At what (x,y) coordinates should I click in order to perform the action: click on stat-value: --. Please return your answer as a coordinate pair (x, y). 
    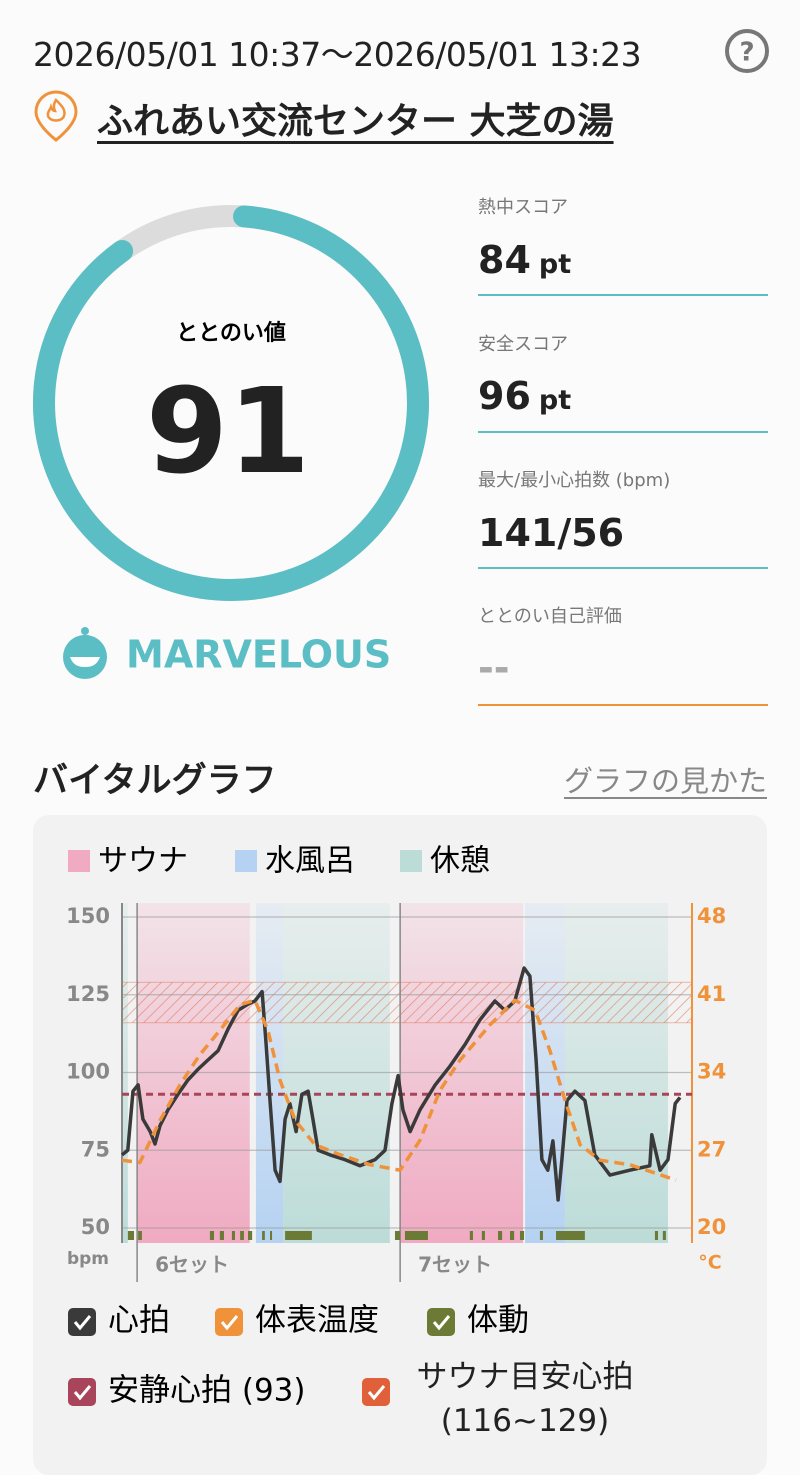
    Looking at the image, I should click on (494, 668).